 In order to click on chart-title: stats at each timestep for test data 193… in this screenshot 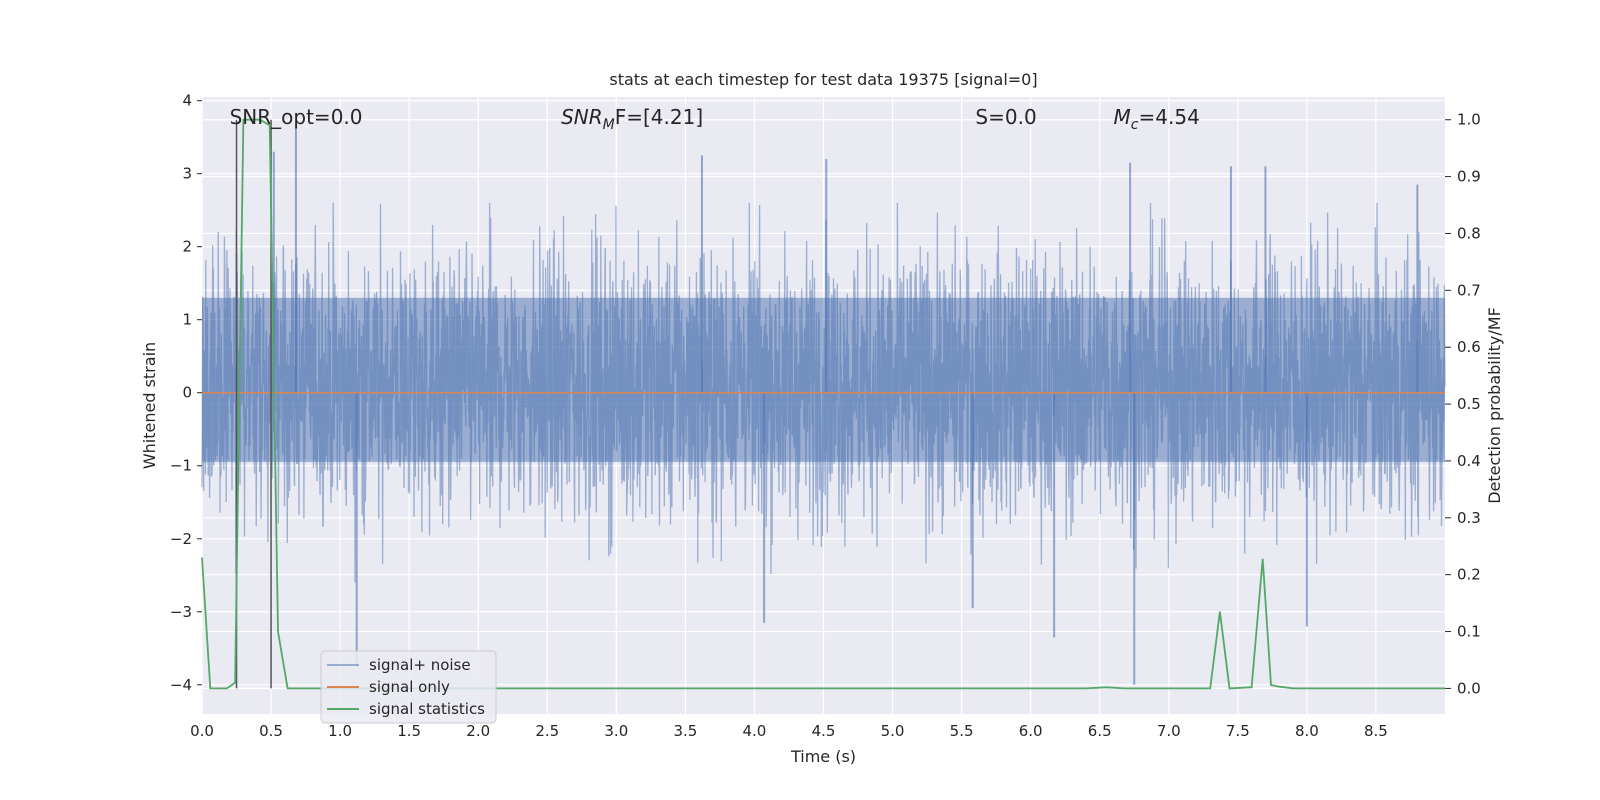, I will do `click(823, 79)`.